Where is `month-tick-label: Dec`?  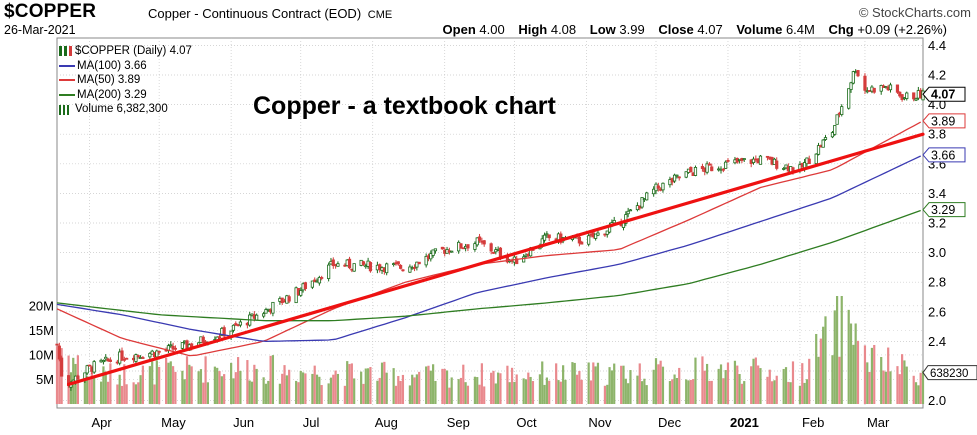 month-tick-label: Dec is located at coordinates (670, 422).